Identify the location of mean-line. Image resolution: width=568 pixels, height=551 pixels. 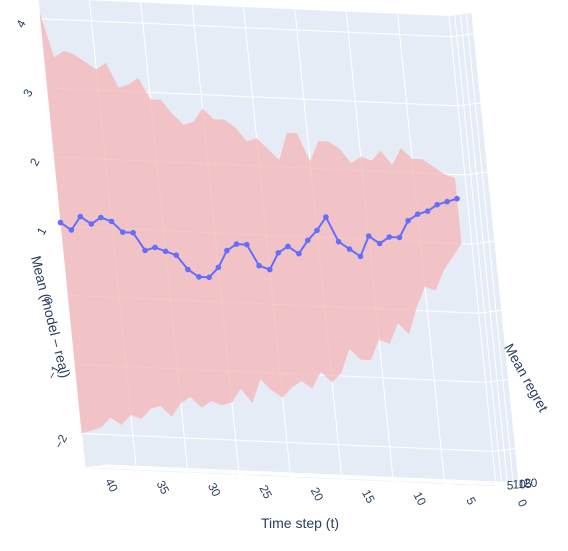
(258, 238).